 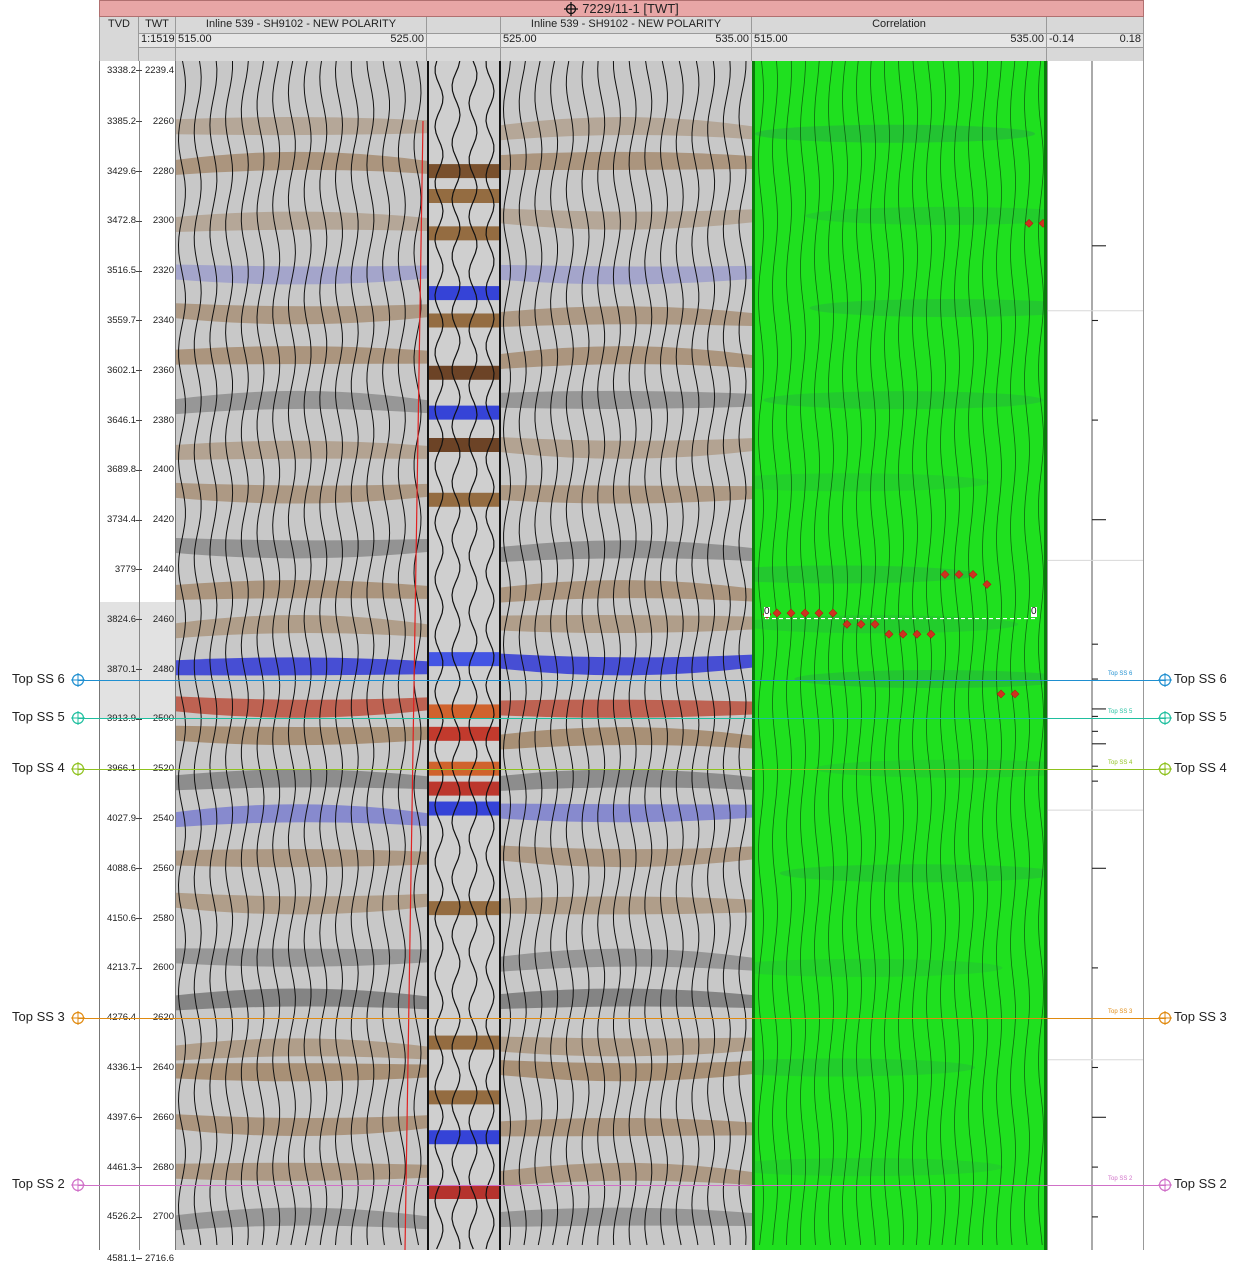 I want to click on tvd-tick-label: 4027.9, so click(x=121, y=818).